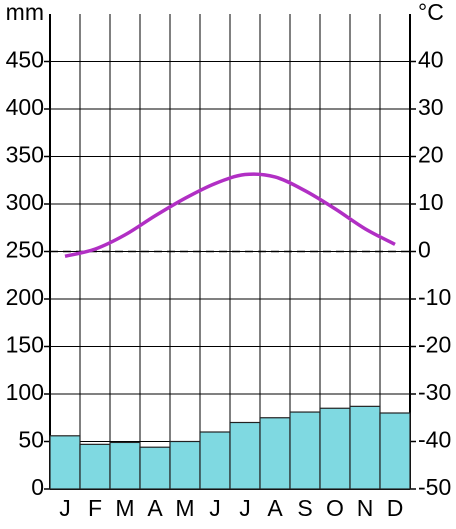 The image size is (456, 529). What do you see at coordinates (395, 508) in the screenshot?
I see `x-tick-label: D` at bounding box center [395, 508].